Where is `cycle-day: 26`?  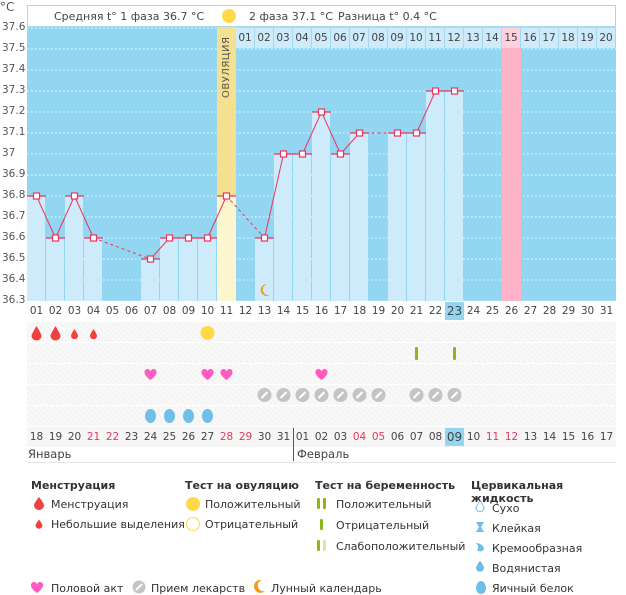 cycle-day: 26 is located at coordinates (511, 311).